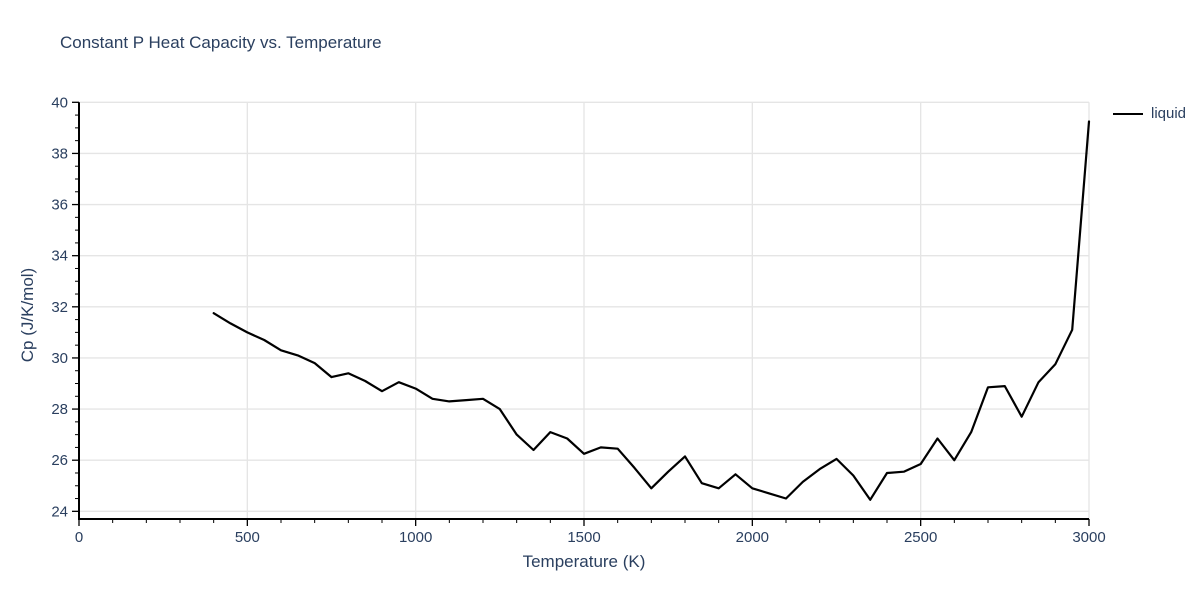  I want to click on x-axis-title: Temperature (K), so click(584, 561).